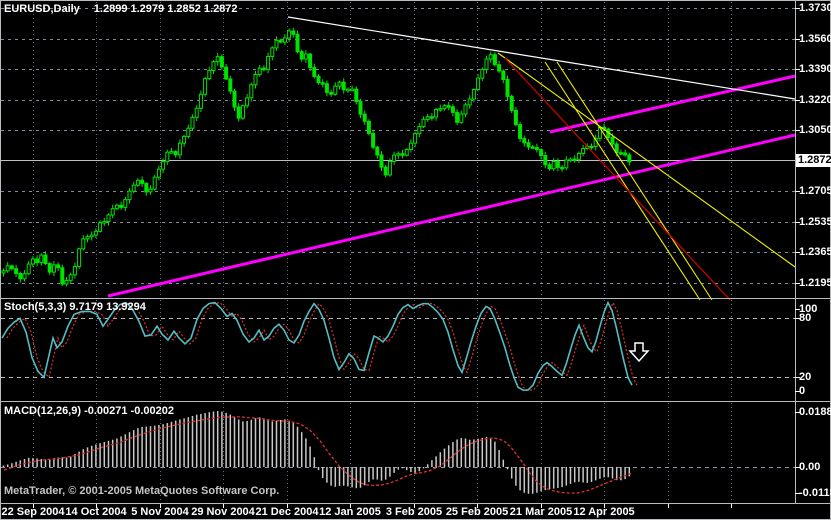 The image size is (831, 520). Describe the element at coordinates (477, 512) in the screenshot. I see `date-label: 25 Feb 2005` at that location.